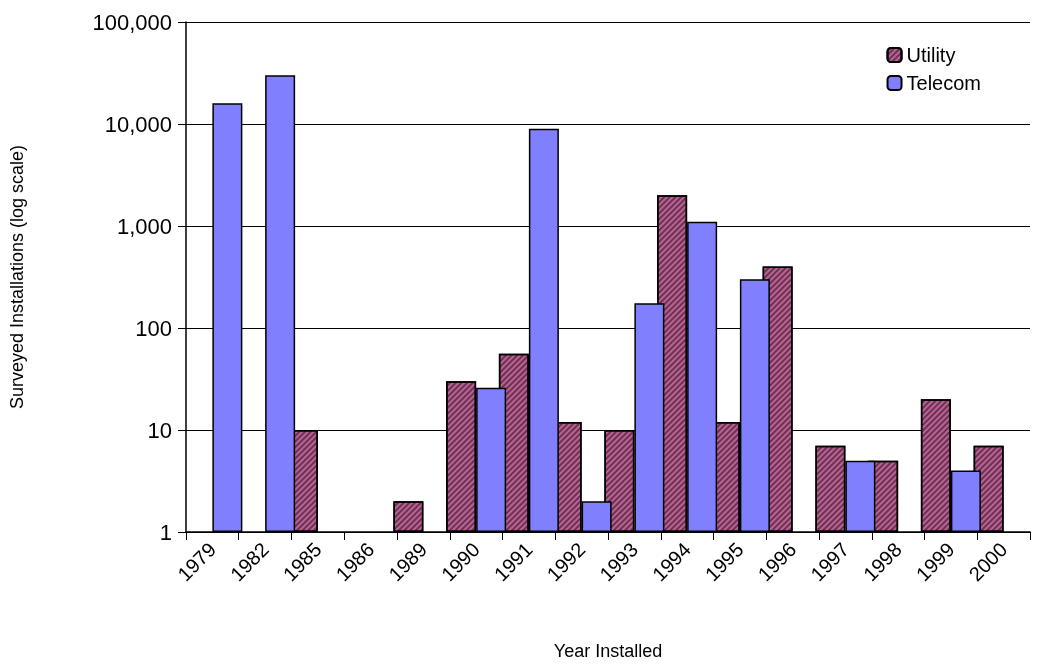 Image resolution: width=1046 pixels, height=671 pixels. I want to click on x-axis-title: Year Installed, so click(608, 651).